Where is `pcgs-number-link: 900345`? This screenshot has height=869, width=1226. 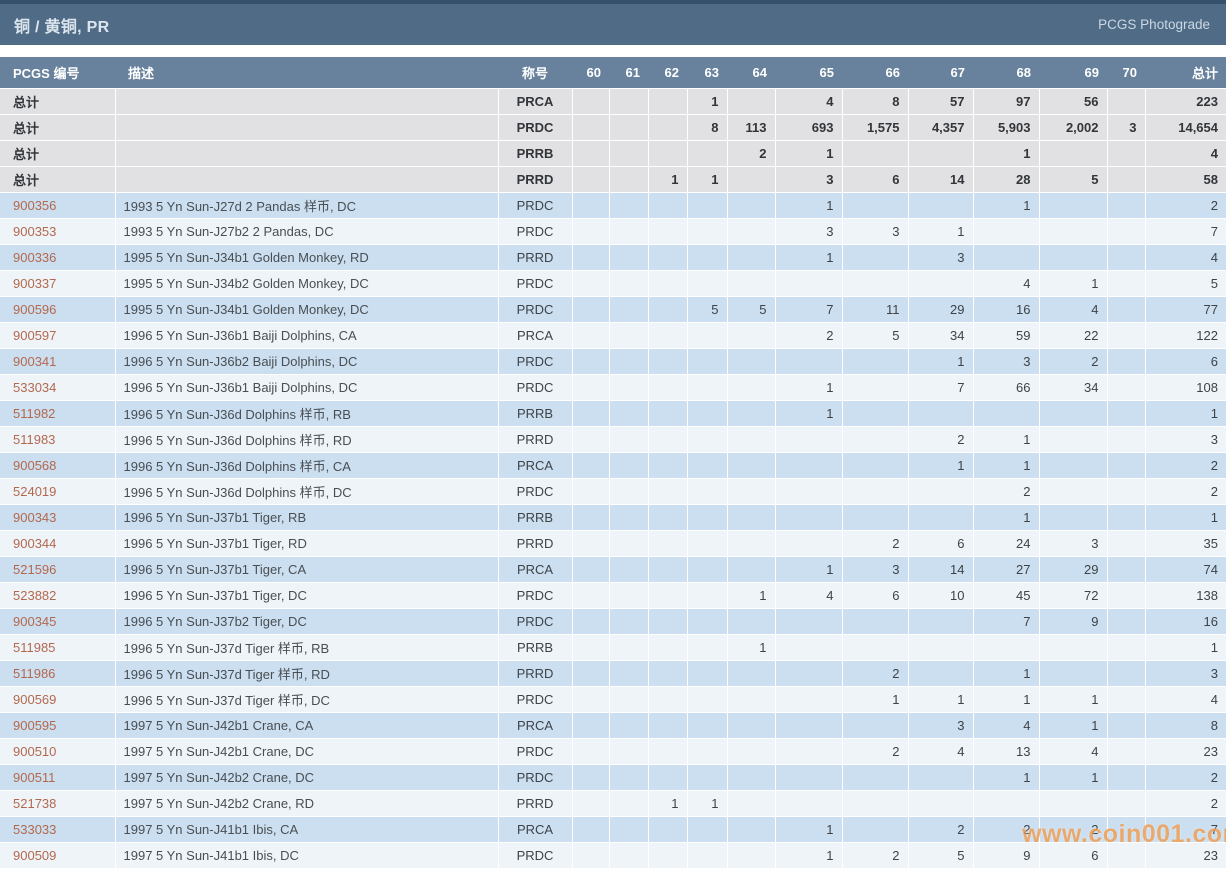 pcgs-number-link: 900345 is located at coordinates (58, 621).